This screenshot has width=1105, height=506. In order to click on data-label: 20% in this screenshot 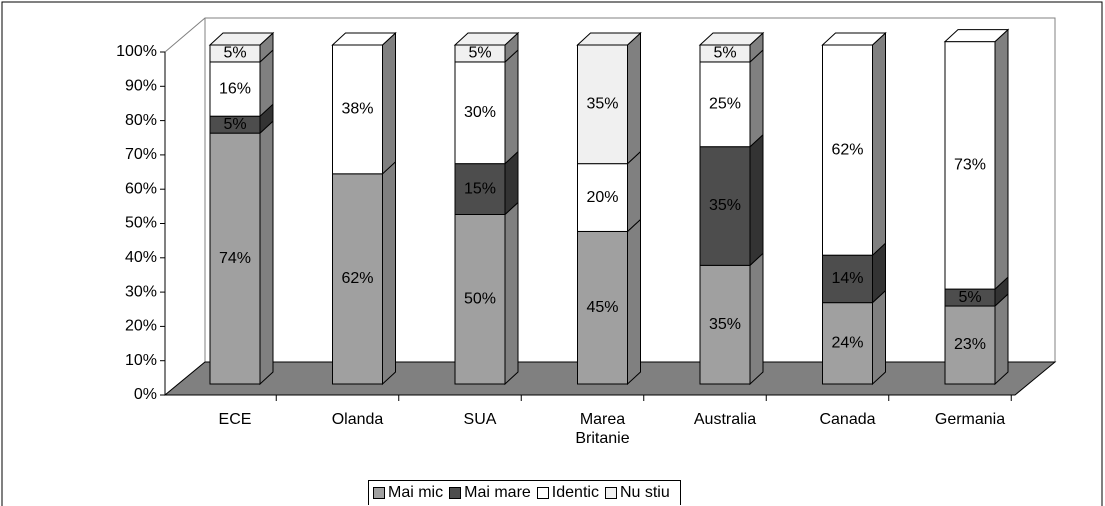, I will do `click(602, 197)`.